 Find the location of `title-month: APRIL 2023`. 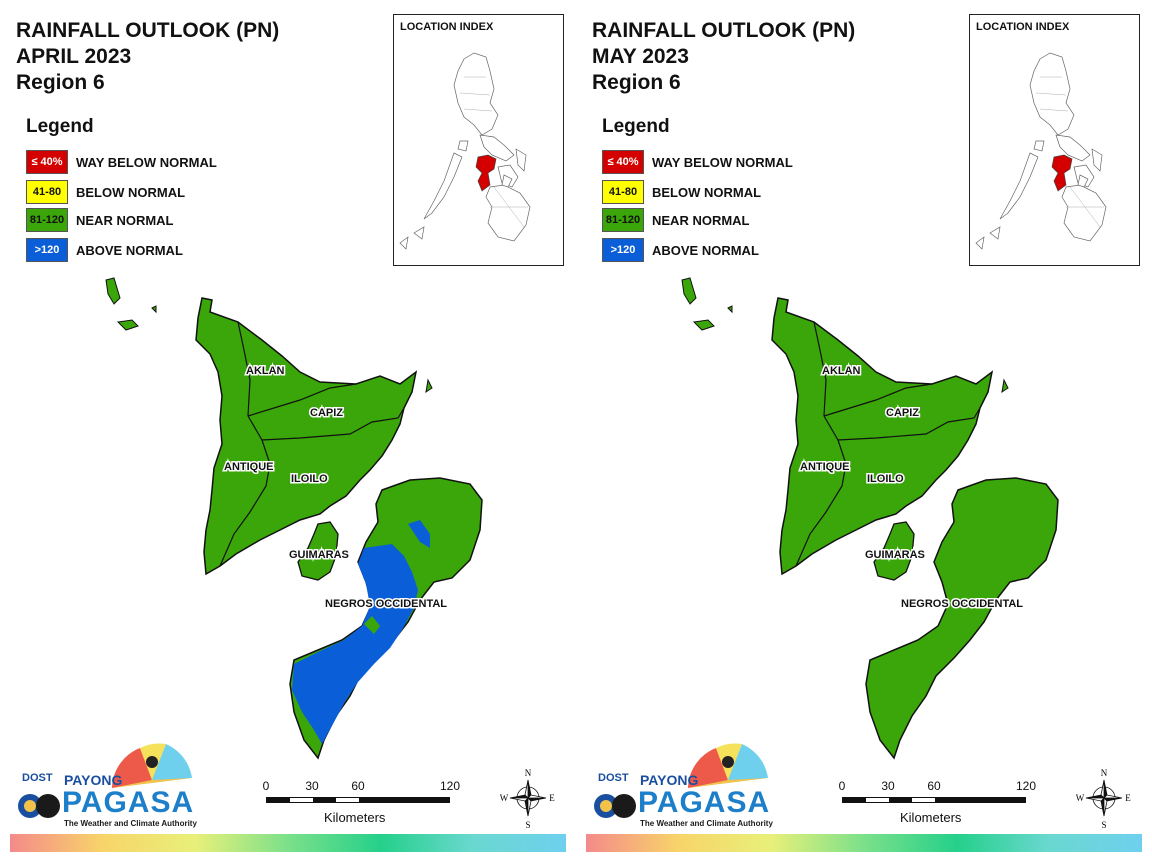

title-month: APRIL 2023 is located at coordinates (74, 56).